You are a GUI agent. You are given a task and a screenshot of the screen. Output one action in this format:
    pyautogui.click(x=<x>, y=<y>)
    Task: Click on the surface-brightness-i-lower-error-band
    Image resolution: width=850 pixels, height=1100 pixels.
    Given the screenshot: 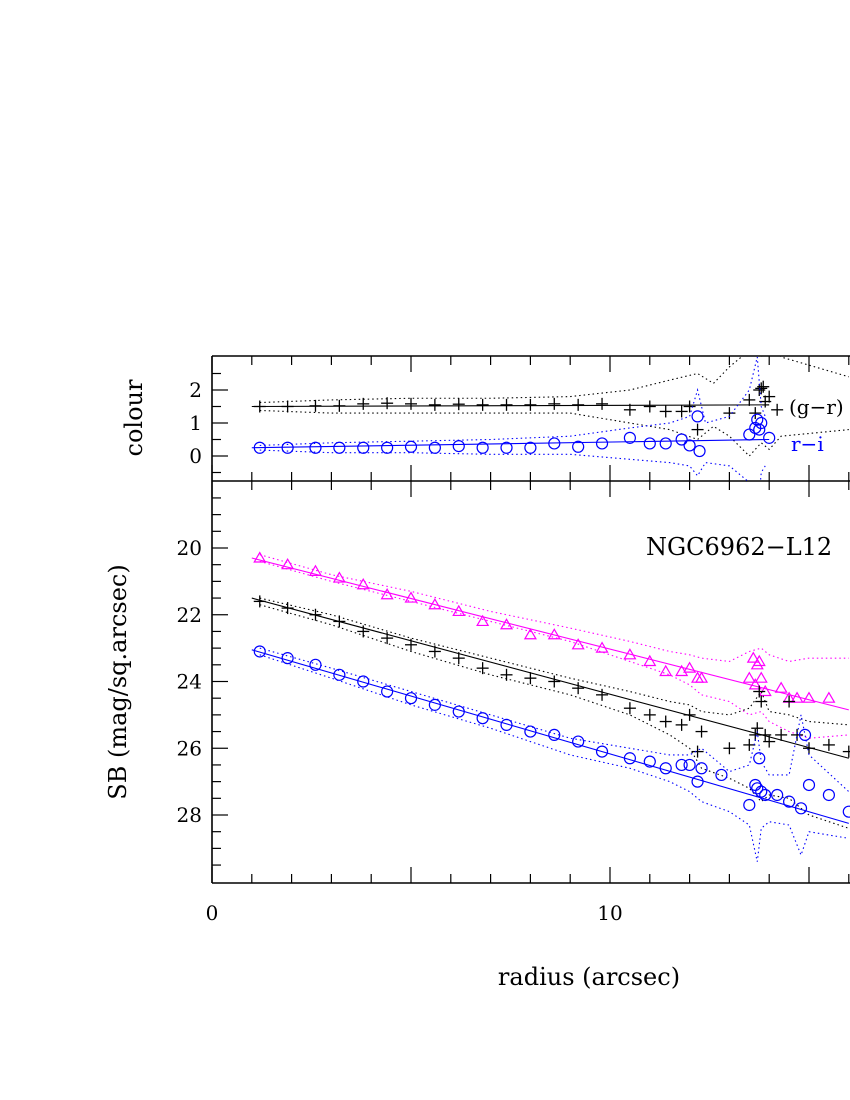 What is the action you would take?
    pyautogui.click(x=554, y=758)
    